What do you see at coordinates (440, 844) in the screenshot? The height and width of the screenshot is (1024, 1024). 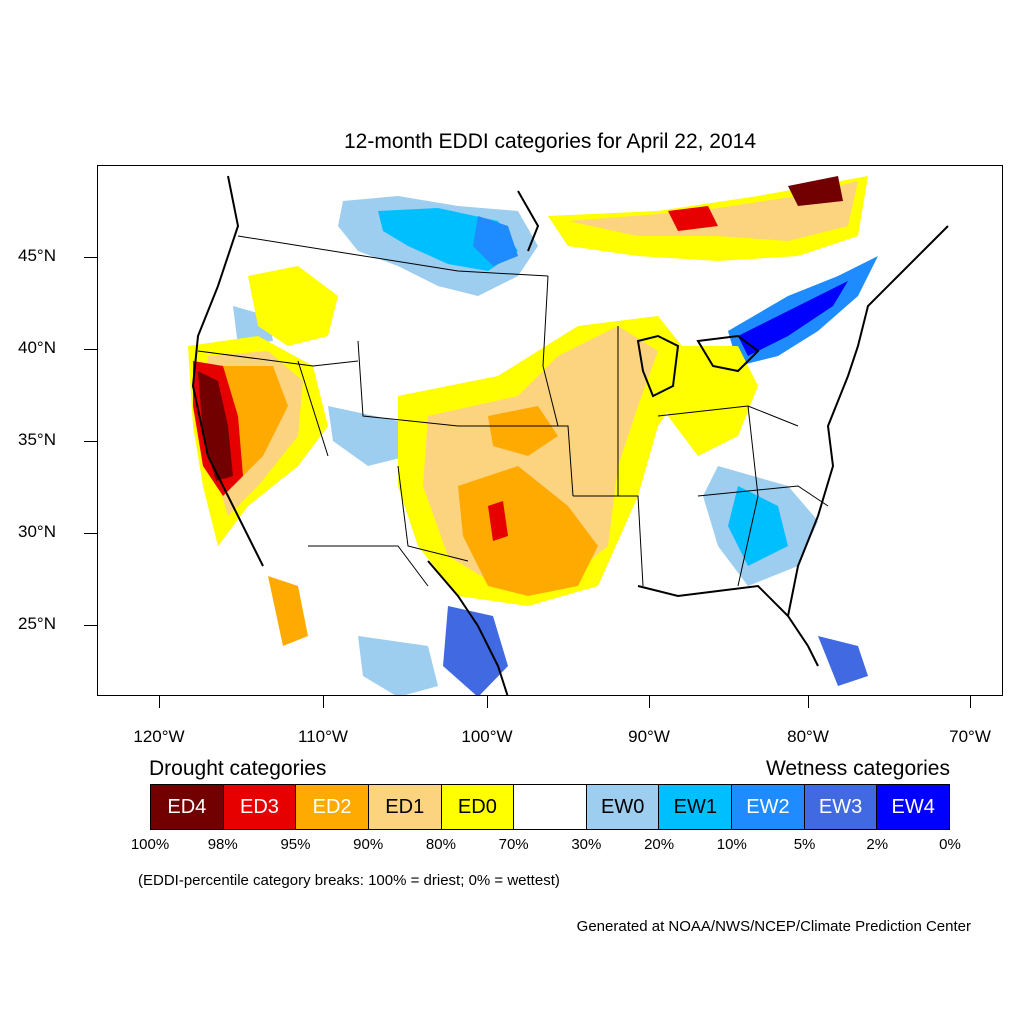 I see `percent-break-label: 80%` at bounding box center [440, 844].